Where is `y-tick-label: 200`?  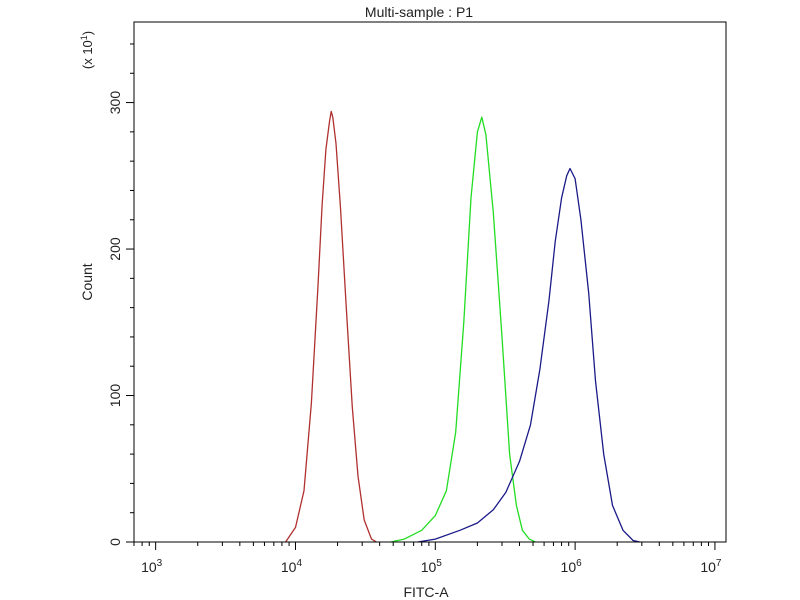
y-tick-label: 200 is located at coordinates (115, 249).